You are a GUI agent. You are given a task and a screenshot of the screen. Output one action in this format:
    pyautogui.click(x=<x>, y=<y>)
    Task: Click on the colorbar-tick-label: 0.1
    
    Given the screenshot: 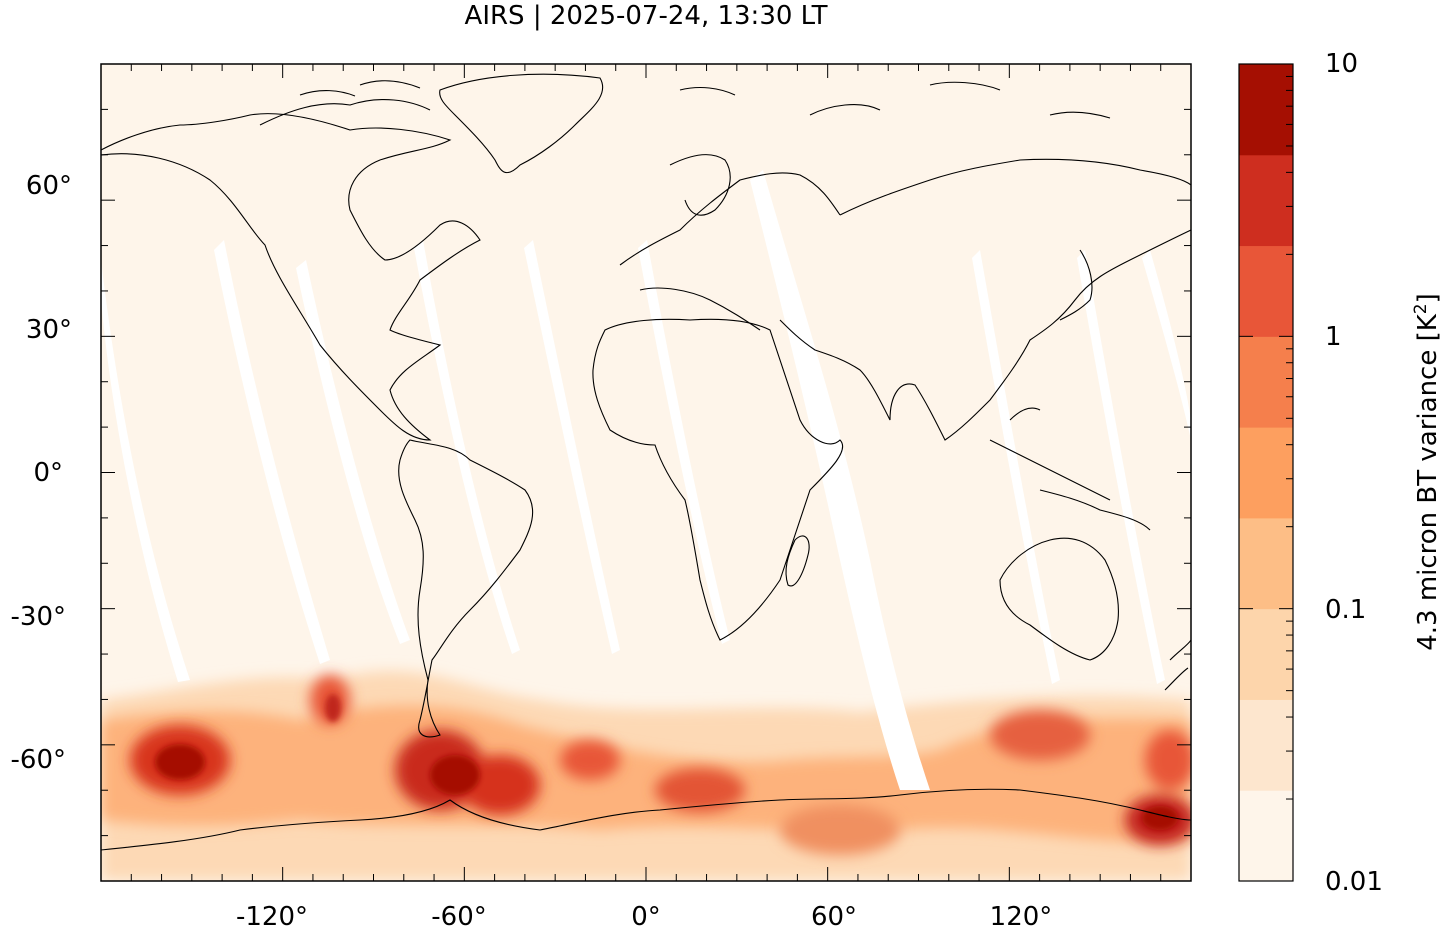 What is the action you would take?
    pyautogui.click(x=1345, y=610)
    